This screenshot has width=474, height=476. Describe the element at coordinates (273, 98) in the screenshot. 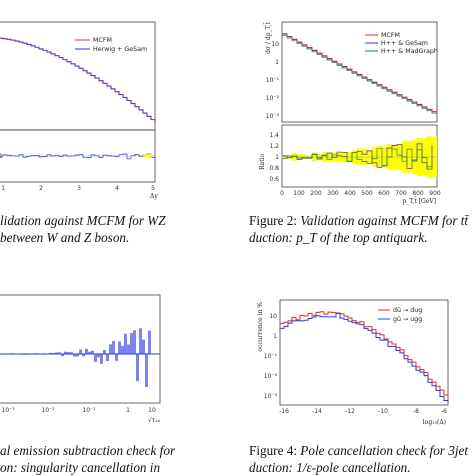

I see `y-tick: 10⁻²` at that location.